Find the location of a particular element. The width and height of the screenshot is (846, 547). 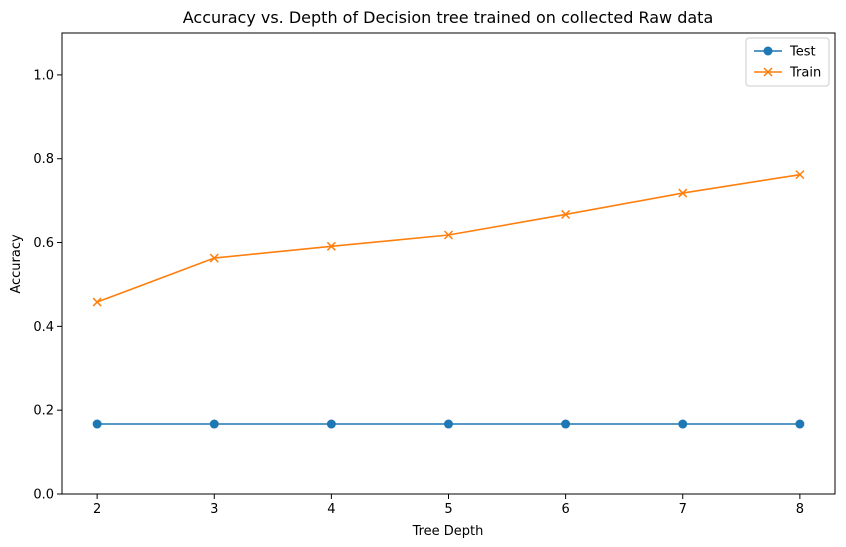

legend: Test Train is located at coordinates (787, 62).